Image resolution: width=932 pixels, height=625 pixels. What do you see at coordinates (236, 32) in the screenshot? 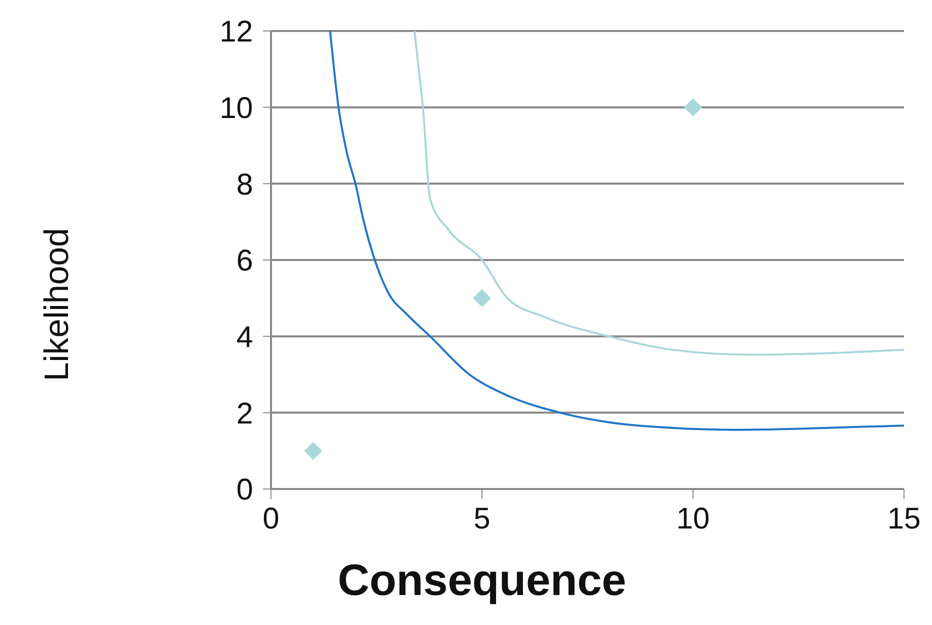
I see `y-tick-label: 12` at bounding box center [236, 32].